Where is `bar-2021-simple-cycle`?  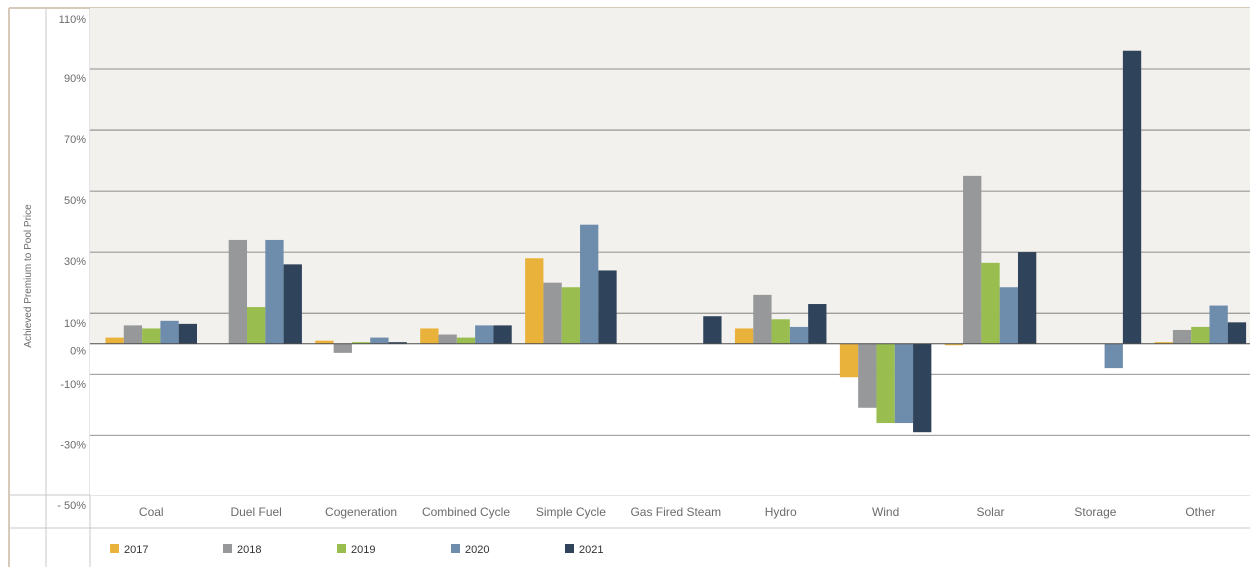 bar-2021-simple-cycle is located at coordinates (607, 307).